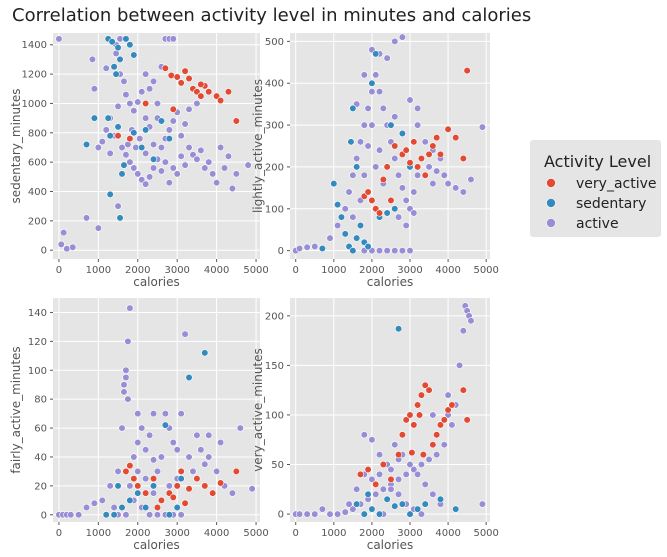 The image size is (667, 557). What do you see at coordinates (274, 42) in the screenshot?
I see `y-tick-label: 500` at bounding box center [274, 42].